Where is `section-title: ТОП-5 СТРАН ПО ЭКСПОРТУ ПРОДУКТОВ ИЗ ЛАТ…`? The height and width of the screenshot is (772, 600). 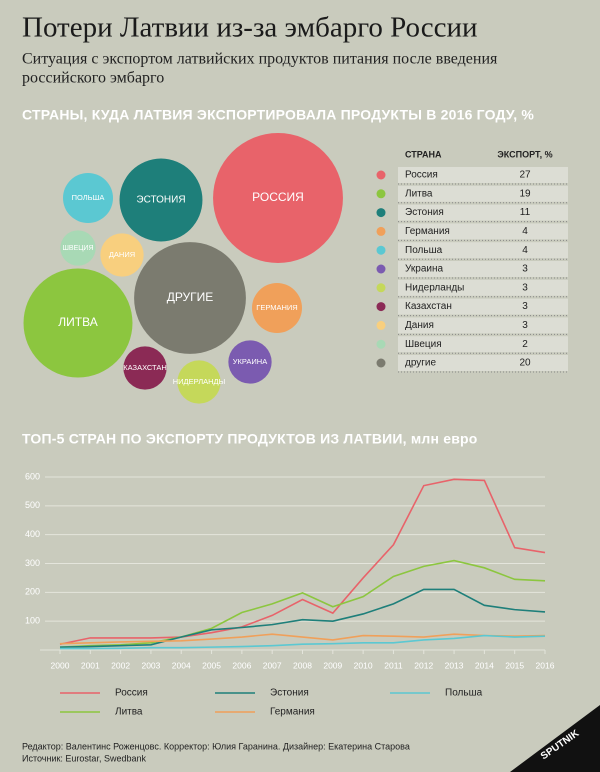 section-title: ТОП-5 СТРАН ПО ЭКСПОРТУ ПРОДУКТОВ ИЗ ЛАТ… is located at coordinates (250, 439).